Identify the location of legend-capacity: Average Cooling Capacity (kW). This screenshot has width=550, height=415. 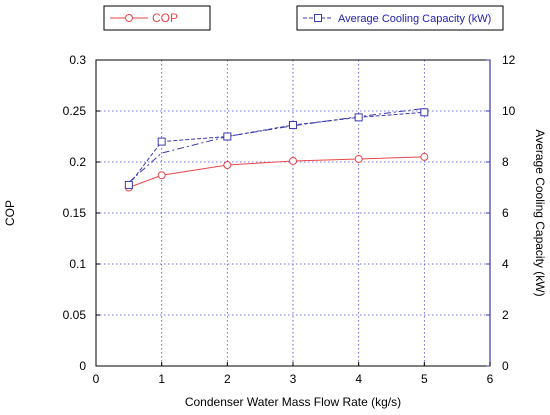
(400, 18).